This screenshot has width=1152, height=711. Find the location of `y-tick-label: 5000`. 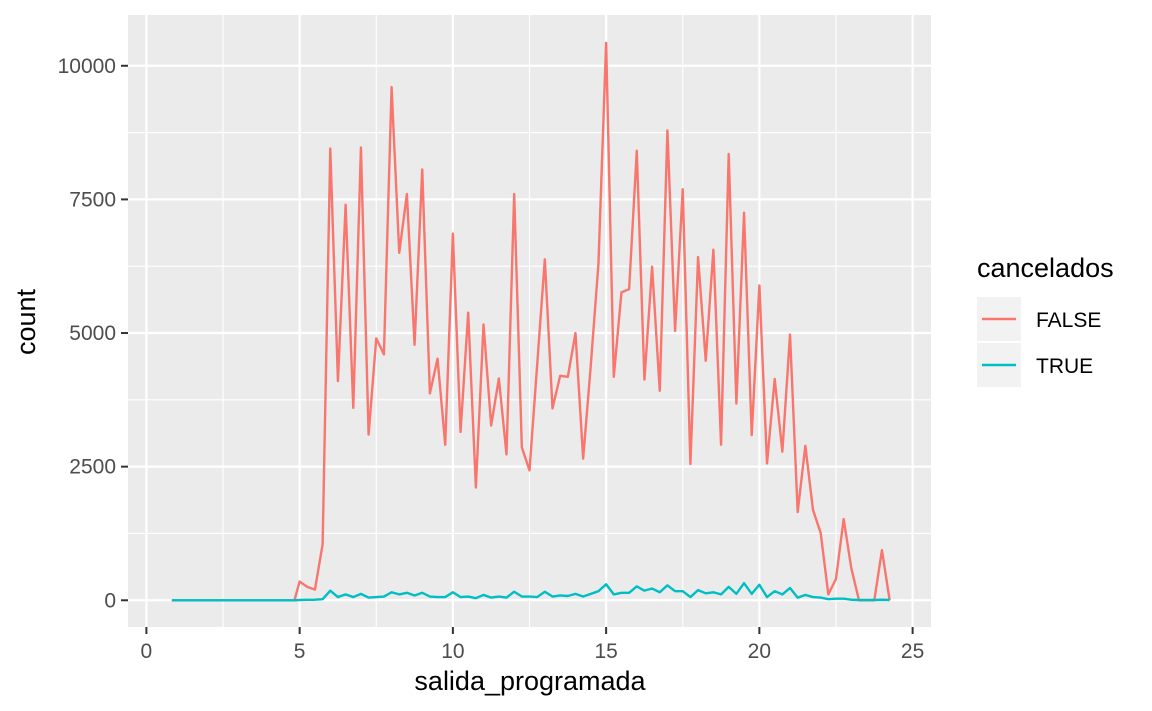

y-tick-label: 5000 is located at coordinates (92, 333).